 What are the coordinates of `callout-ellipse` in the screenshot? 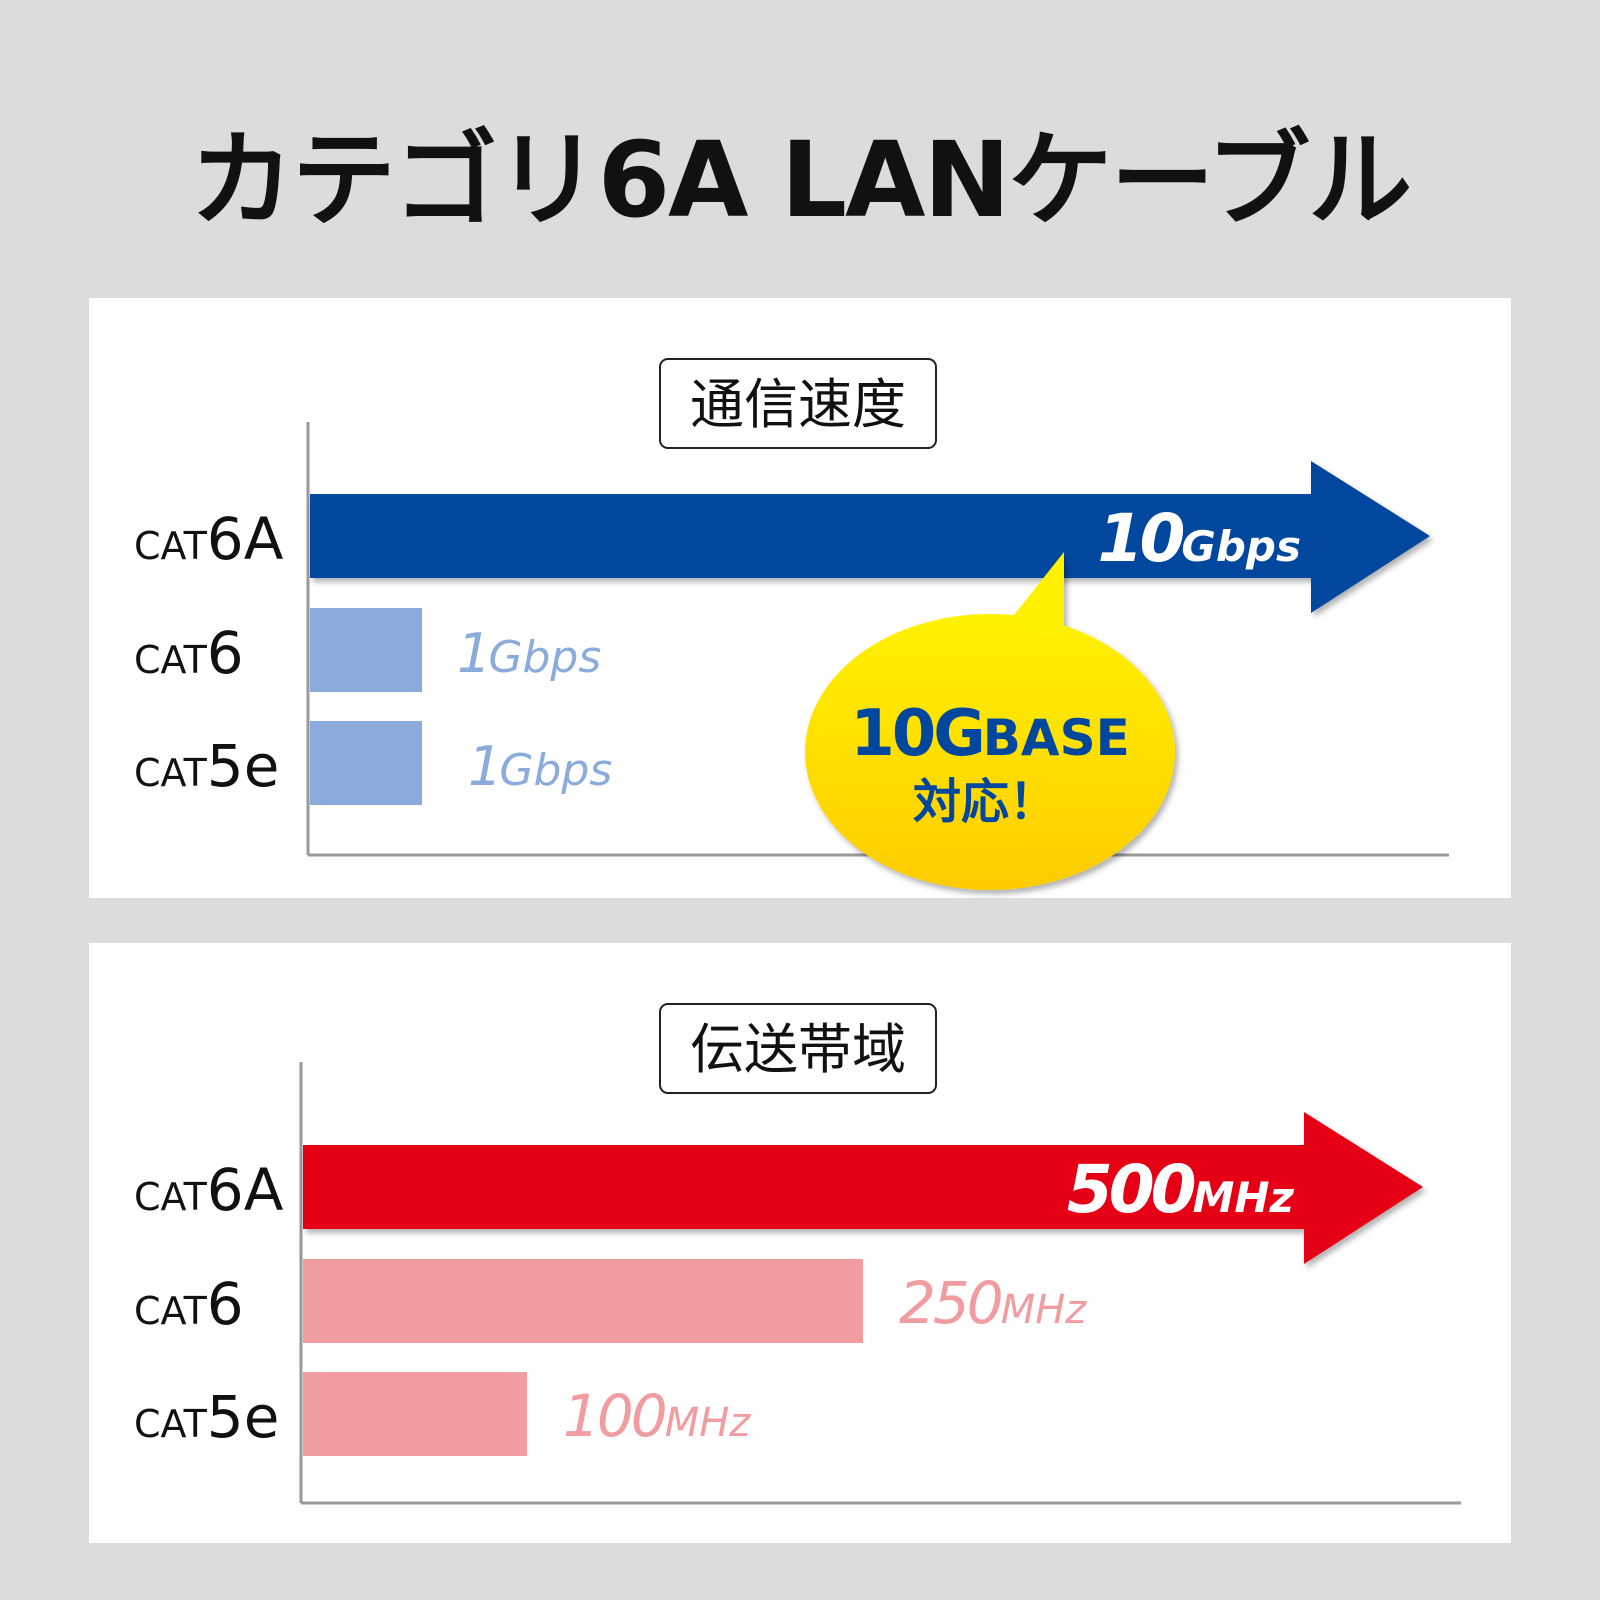 It's located at (990, 752).